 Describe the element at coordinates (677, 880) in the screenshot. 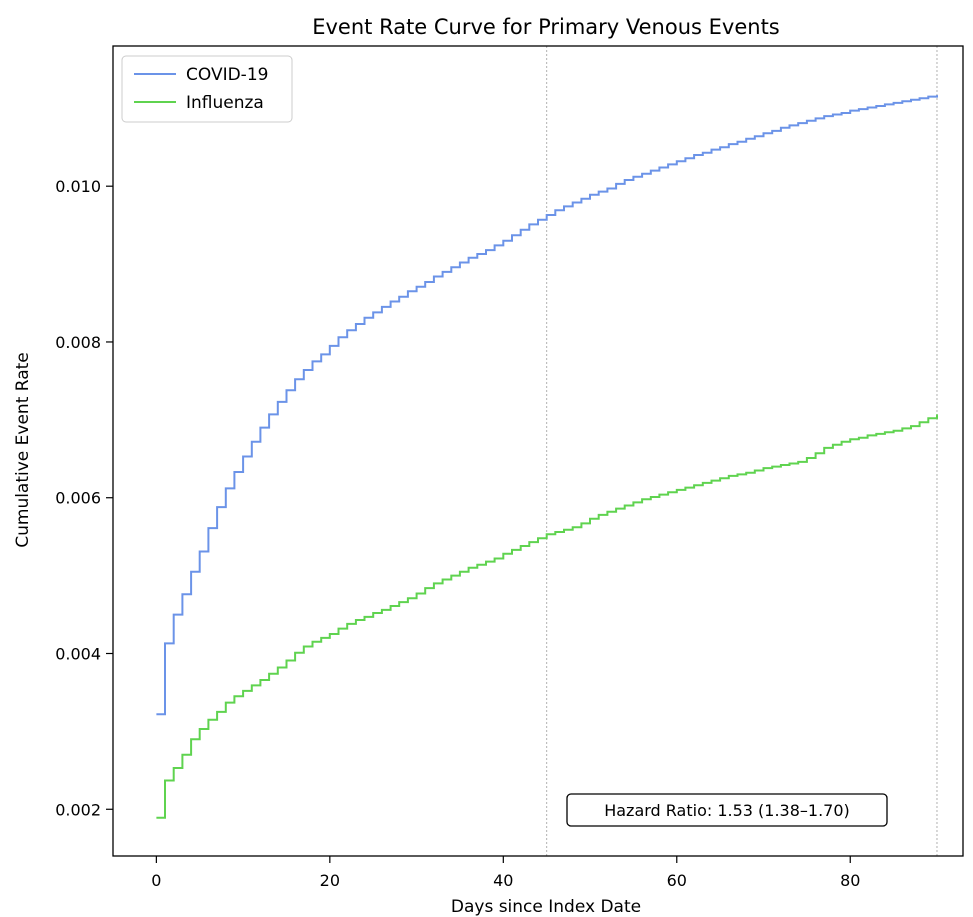

I see `x-tick-label: 60` at that location.